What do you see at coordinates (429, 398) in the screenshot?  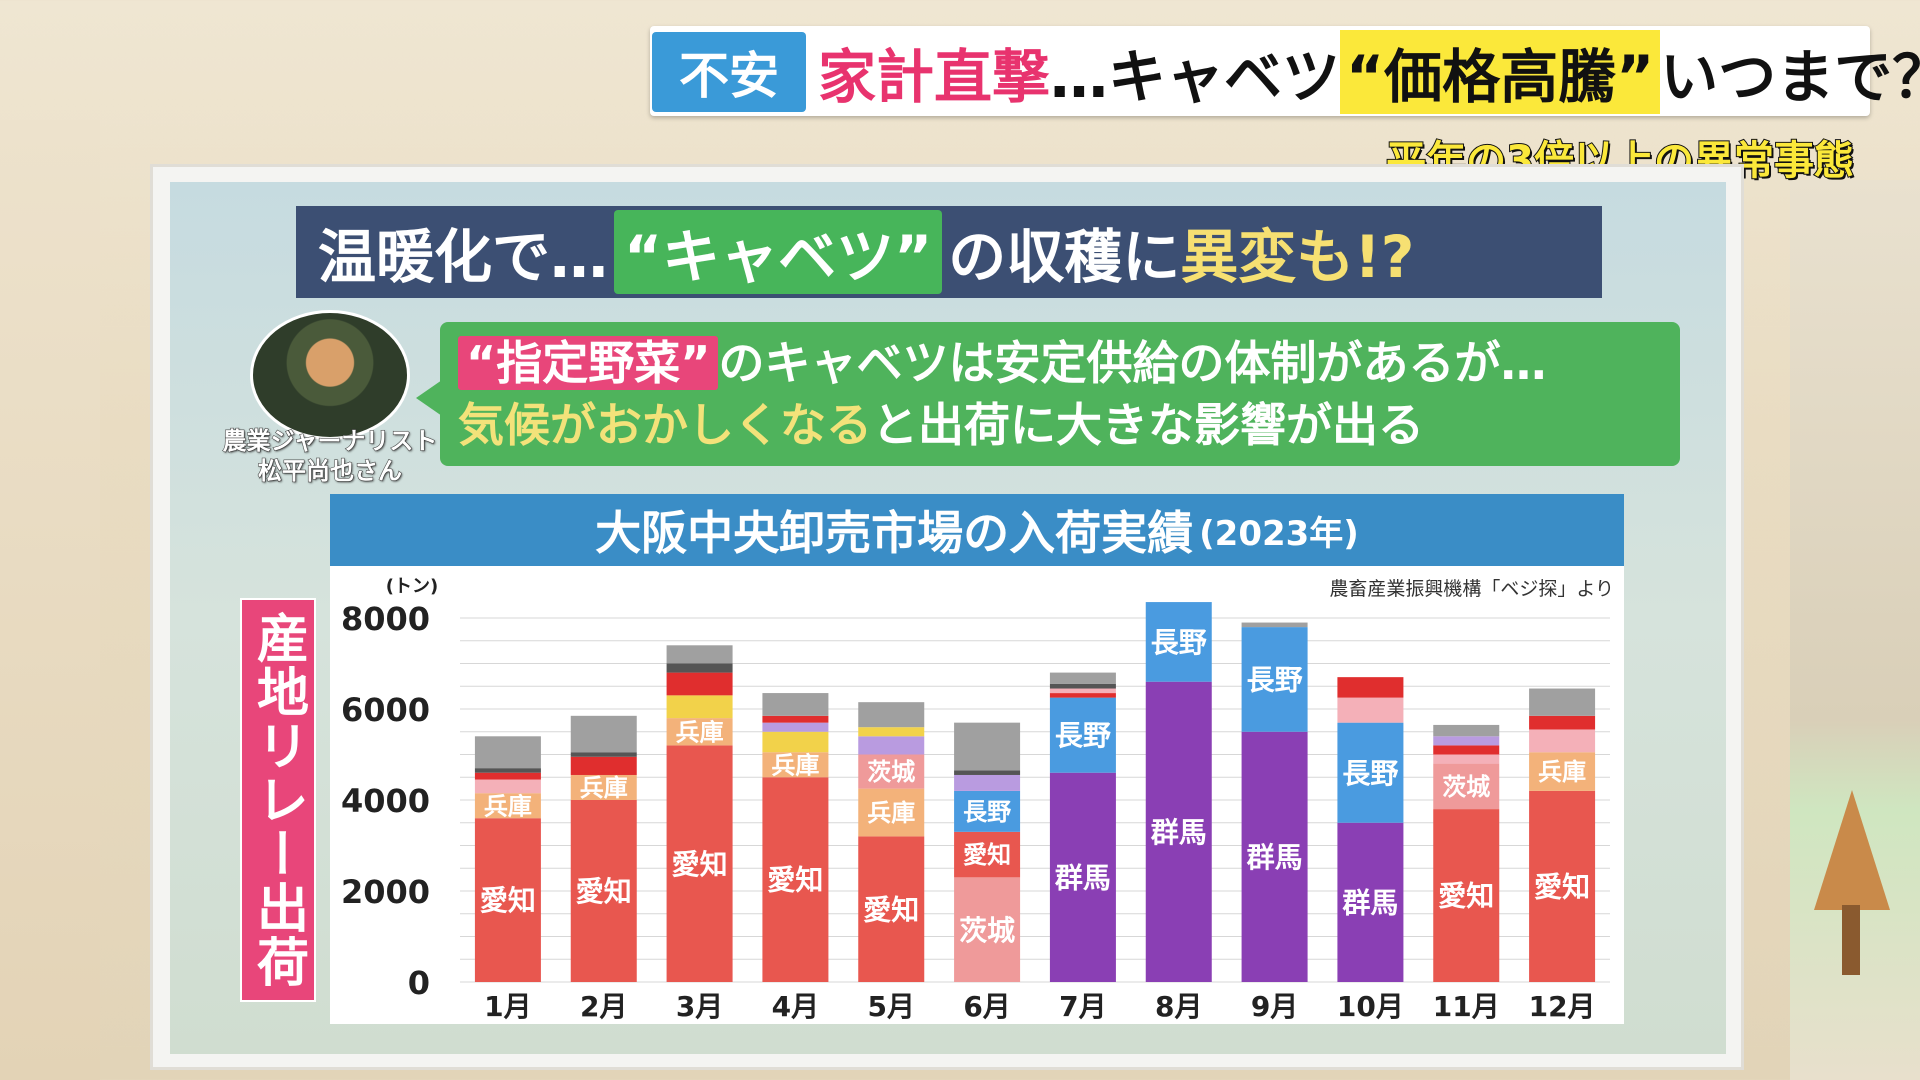 I see `speech-bubble-tail` at bounding box center [429, 398].